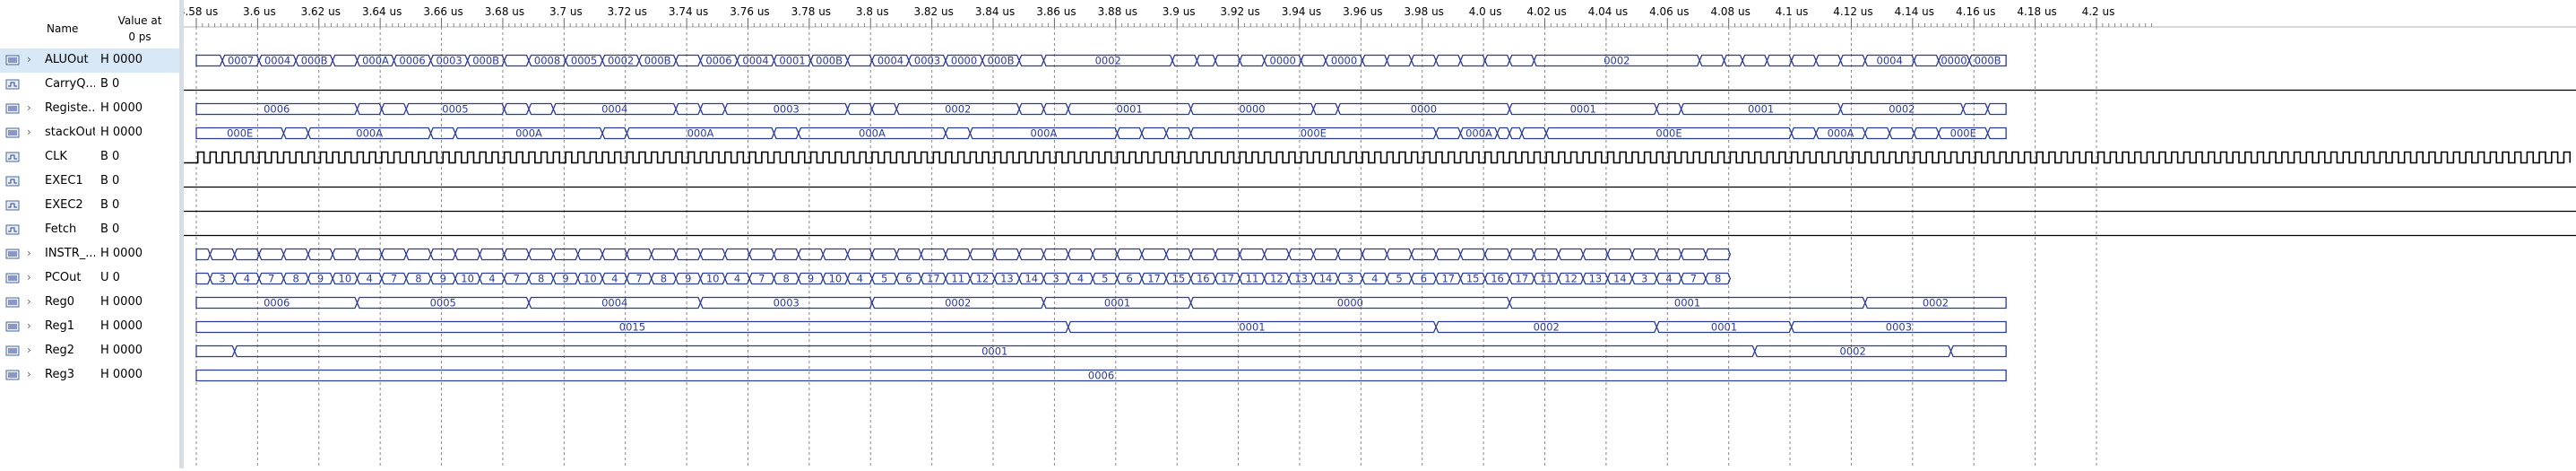 This screenshot has height=471, width=2576. Describe the element at coordinates (89, 109) in the screenshot. I see `signal-row: › Registe... H 0000` at that location.